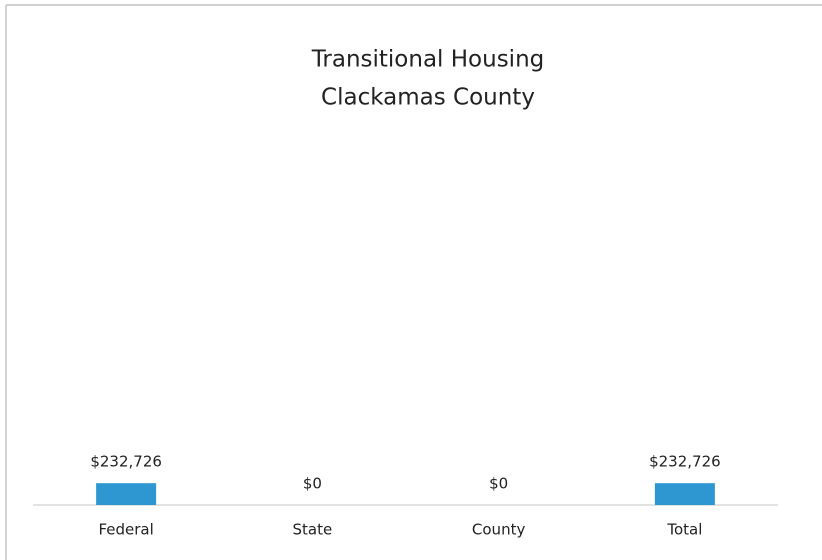 The width and height of the screenshot is (822, 560). Describe the element at coordinates (684, 530) in the screenshot. I see `x-tick-label: Total` at that location.